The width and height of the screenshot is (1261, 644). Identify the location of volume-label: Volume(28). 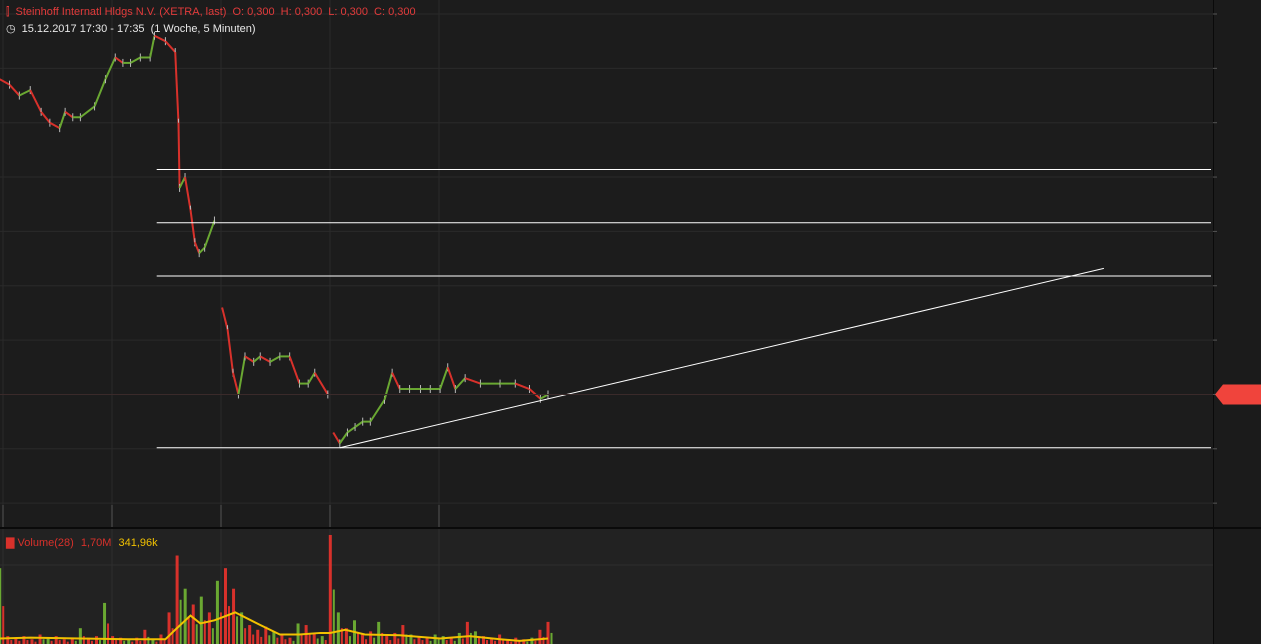
(45, 543).